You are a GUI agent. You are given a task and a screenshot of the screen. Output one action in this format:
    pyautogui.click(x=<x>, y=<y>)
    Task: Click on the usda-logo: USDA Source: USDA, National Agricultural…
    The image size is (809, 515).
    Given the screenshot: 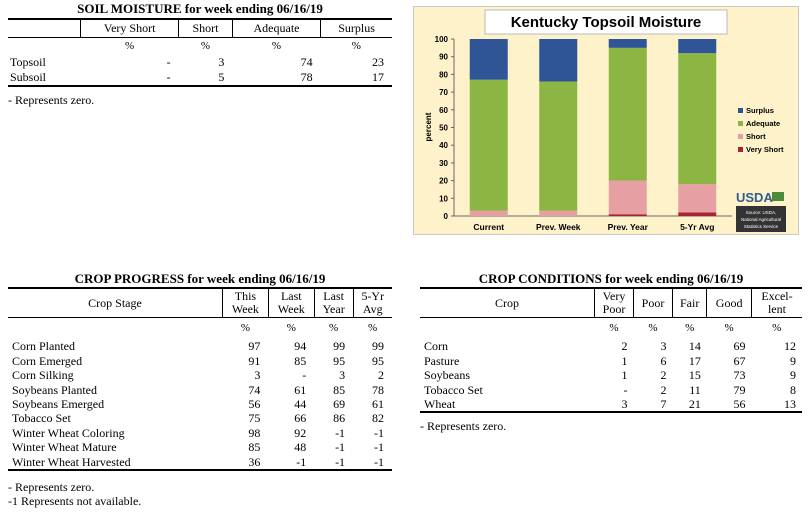 What is the action you would take?
    pyautogui.click(x=761, y=211)
    